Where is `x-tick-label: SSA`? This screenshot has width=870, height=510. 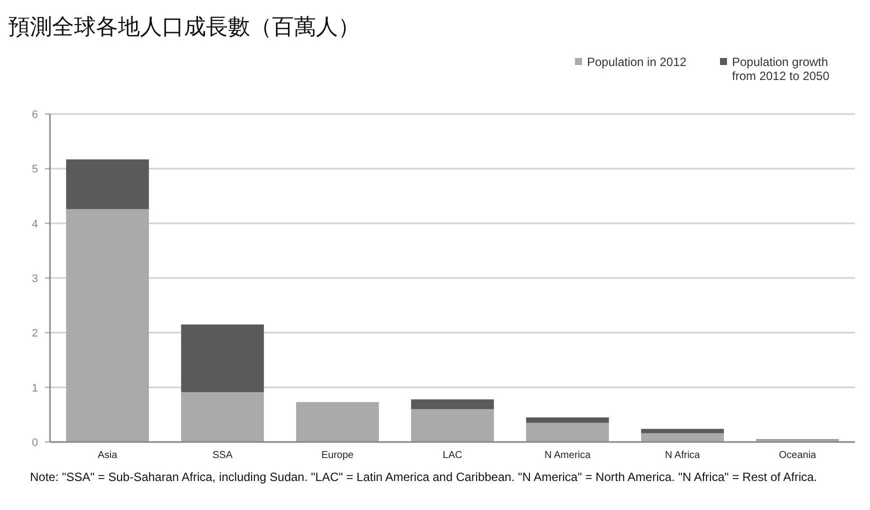 x-tick-label: SSA is located at coordinates (222, 455).